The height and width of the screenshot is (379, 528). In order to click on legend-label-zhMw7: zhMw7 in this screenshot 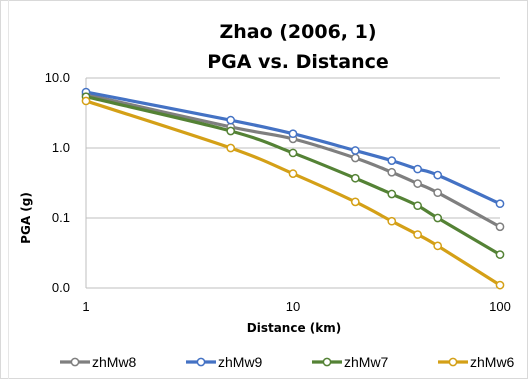, I will do `click(366, 362)`.